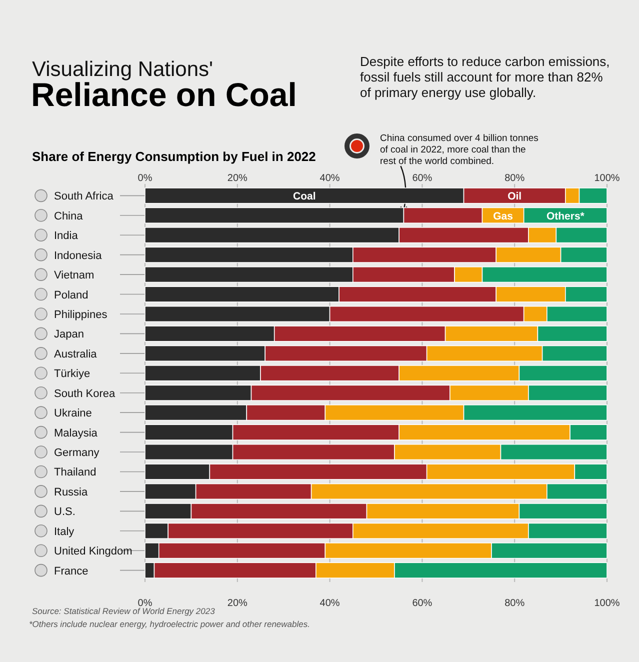 This screenshot has height=662, width=639. I want to click on x2-tick-label: 0%, so click(145, 603).